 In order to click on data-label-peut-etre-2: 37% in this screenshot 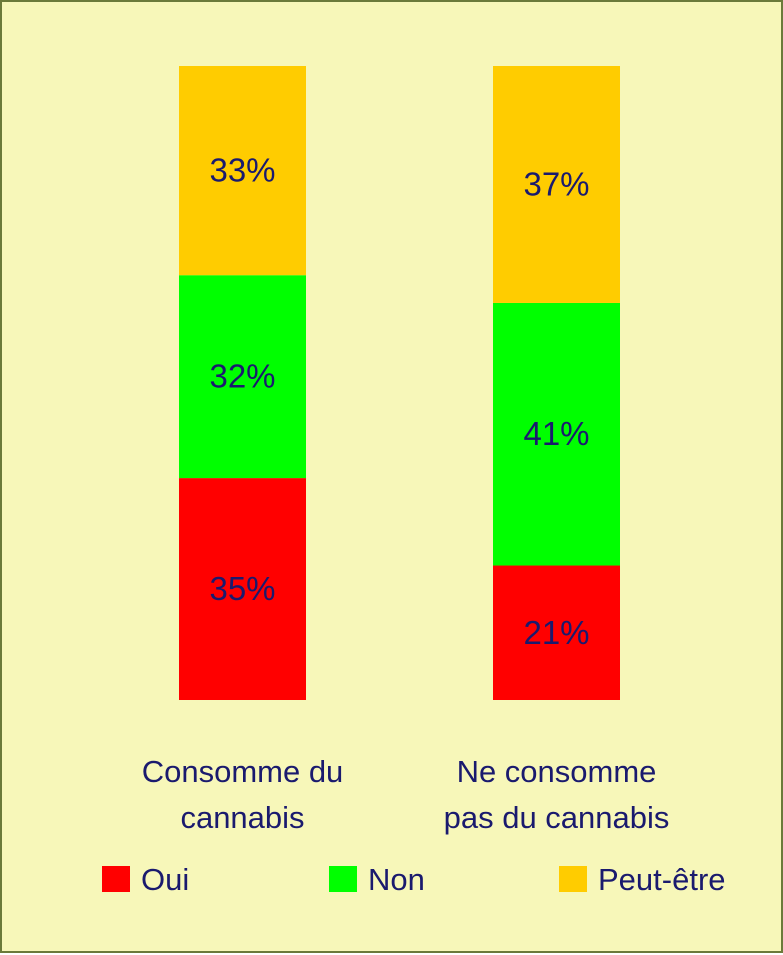, I will do `click(556, 183)`.